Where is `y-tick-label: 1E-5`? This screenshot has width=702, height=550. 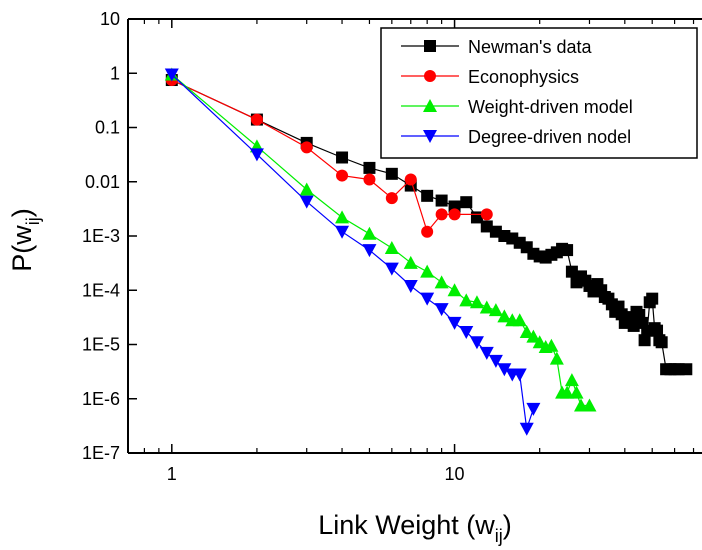
y-tick-label: 1E-5 is located at coordinates (101, 345).